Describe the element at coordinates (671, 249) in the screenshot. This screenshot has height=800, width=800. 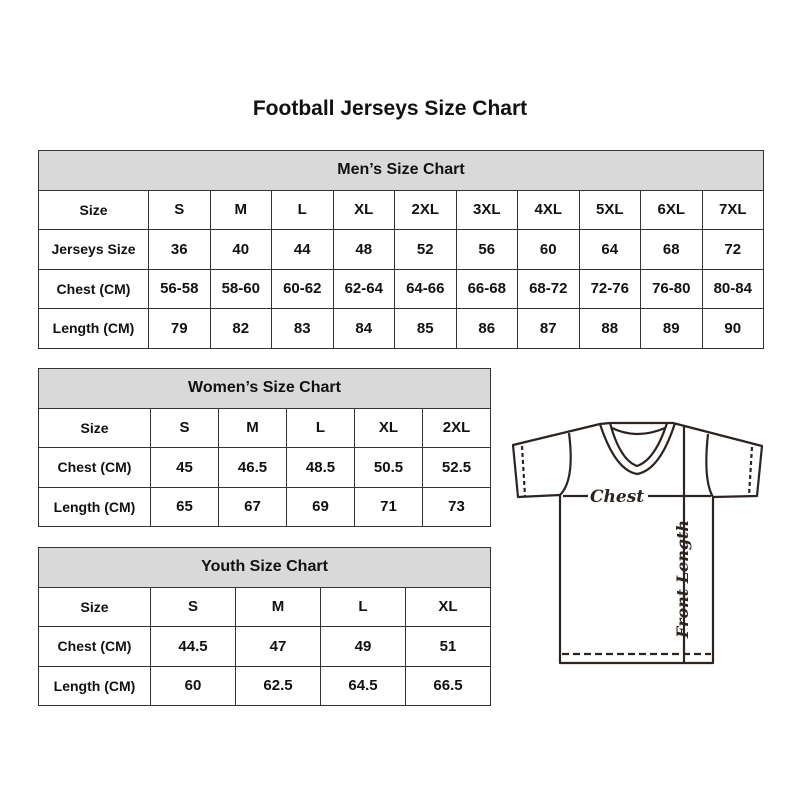
I see `table-cell: 68` at that location.